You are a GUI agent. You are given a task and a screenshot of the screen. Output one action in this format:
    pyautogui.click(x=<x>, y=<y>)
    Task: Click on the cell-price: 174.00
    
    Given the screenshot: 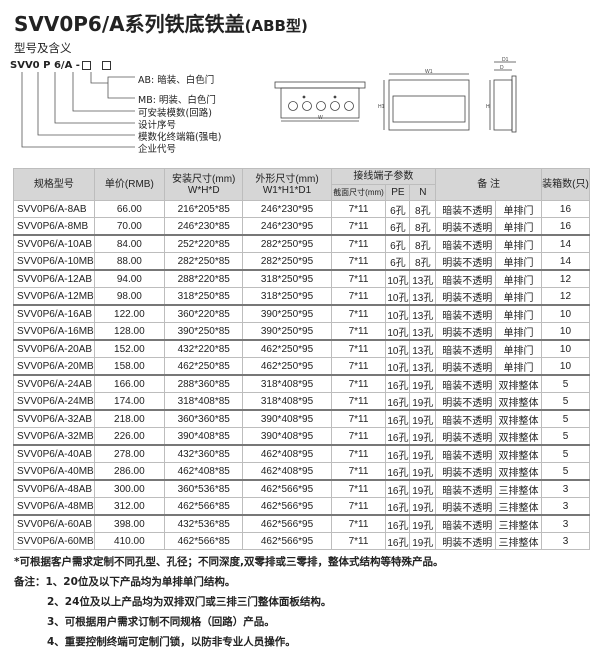 What is the action you would take?
    pyautogui.click(x=129, y=401)
    